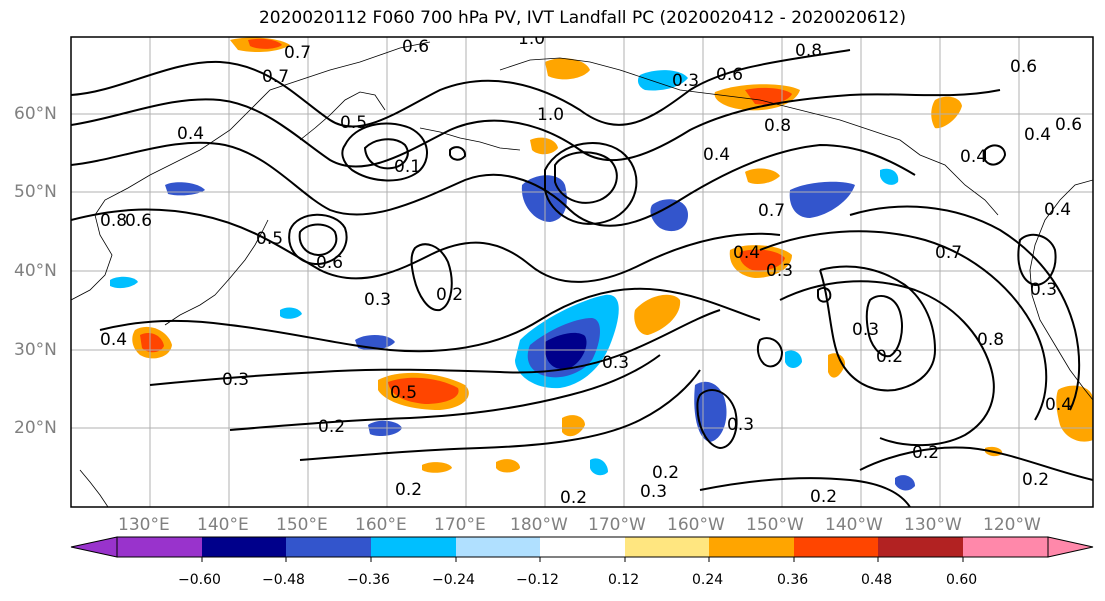 The image size is (1105, 601). Describe the element at coordinates (962, 580) in the screenshot. I see `colorbar-tick-label: 0.60` at that location.